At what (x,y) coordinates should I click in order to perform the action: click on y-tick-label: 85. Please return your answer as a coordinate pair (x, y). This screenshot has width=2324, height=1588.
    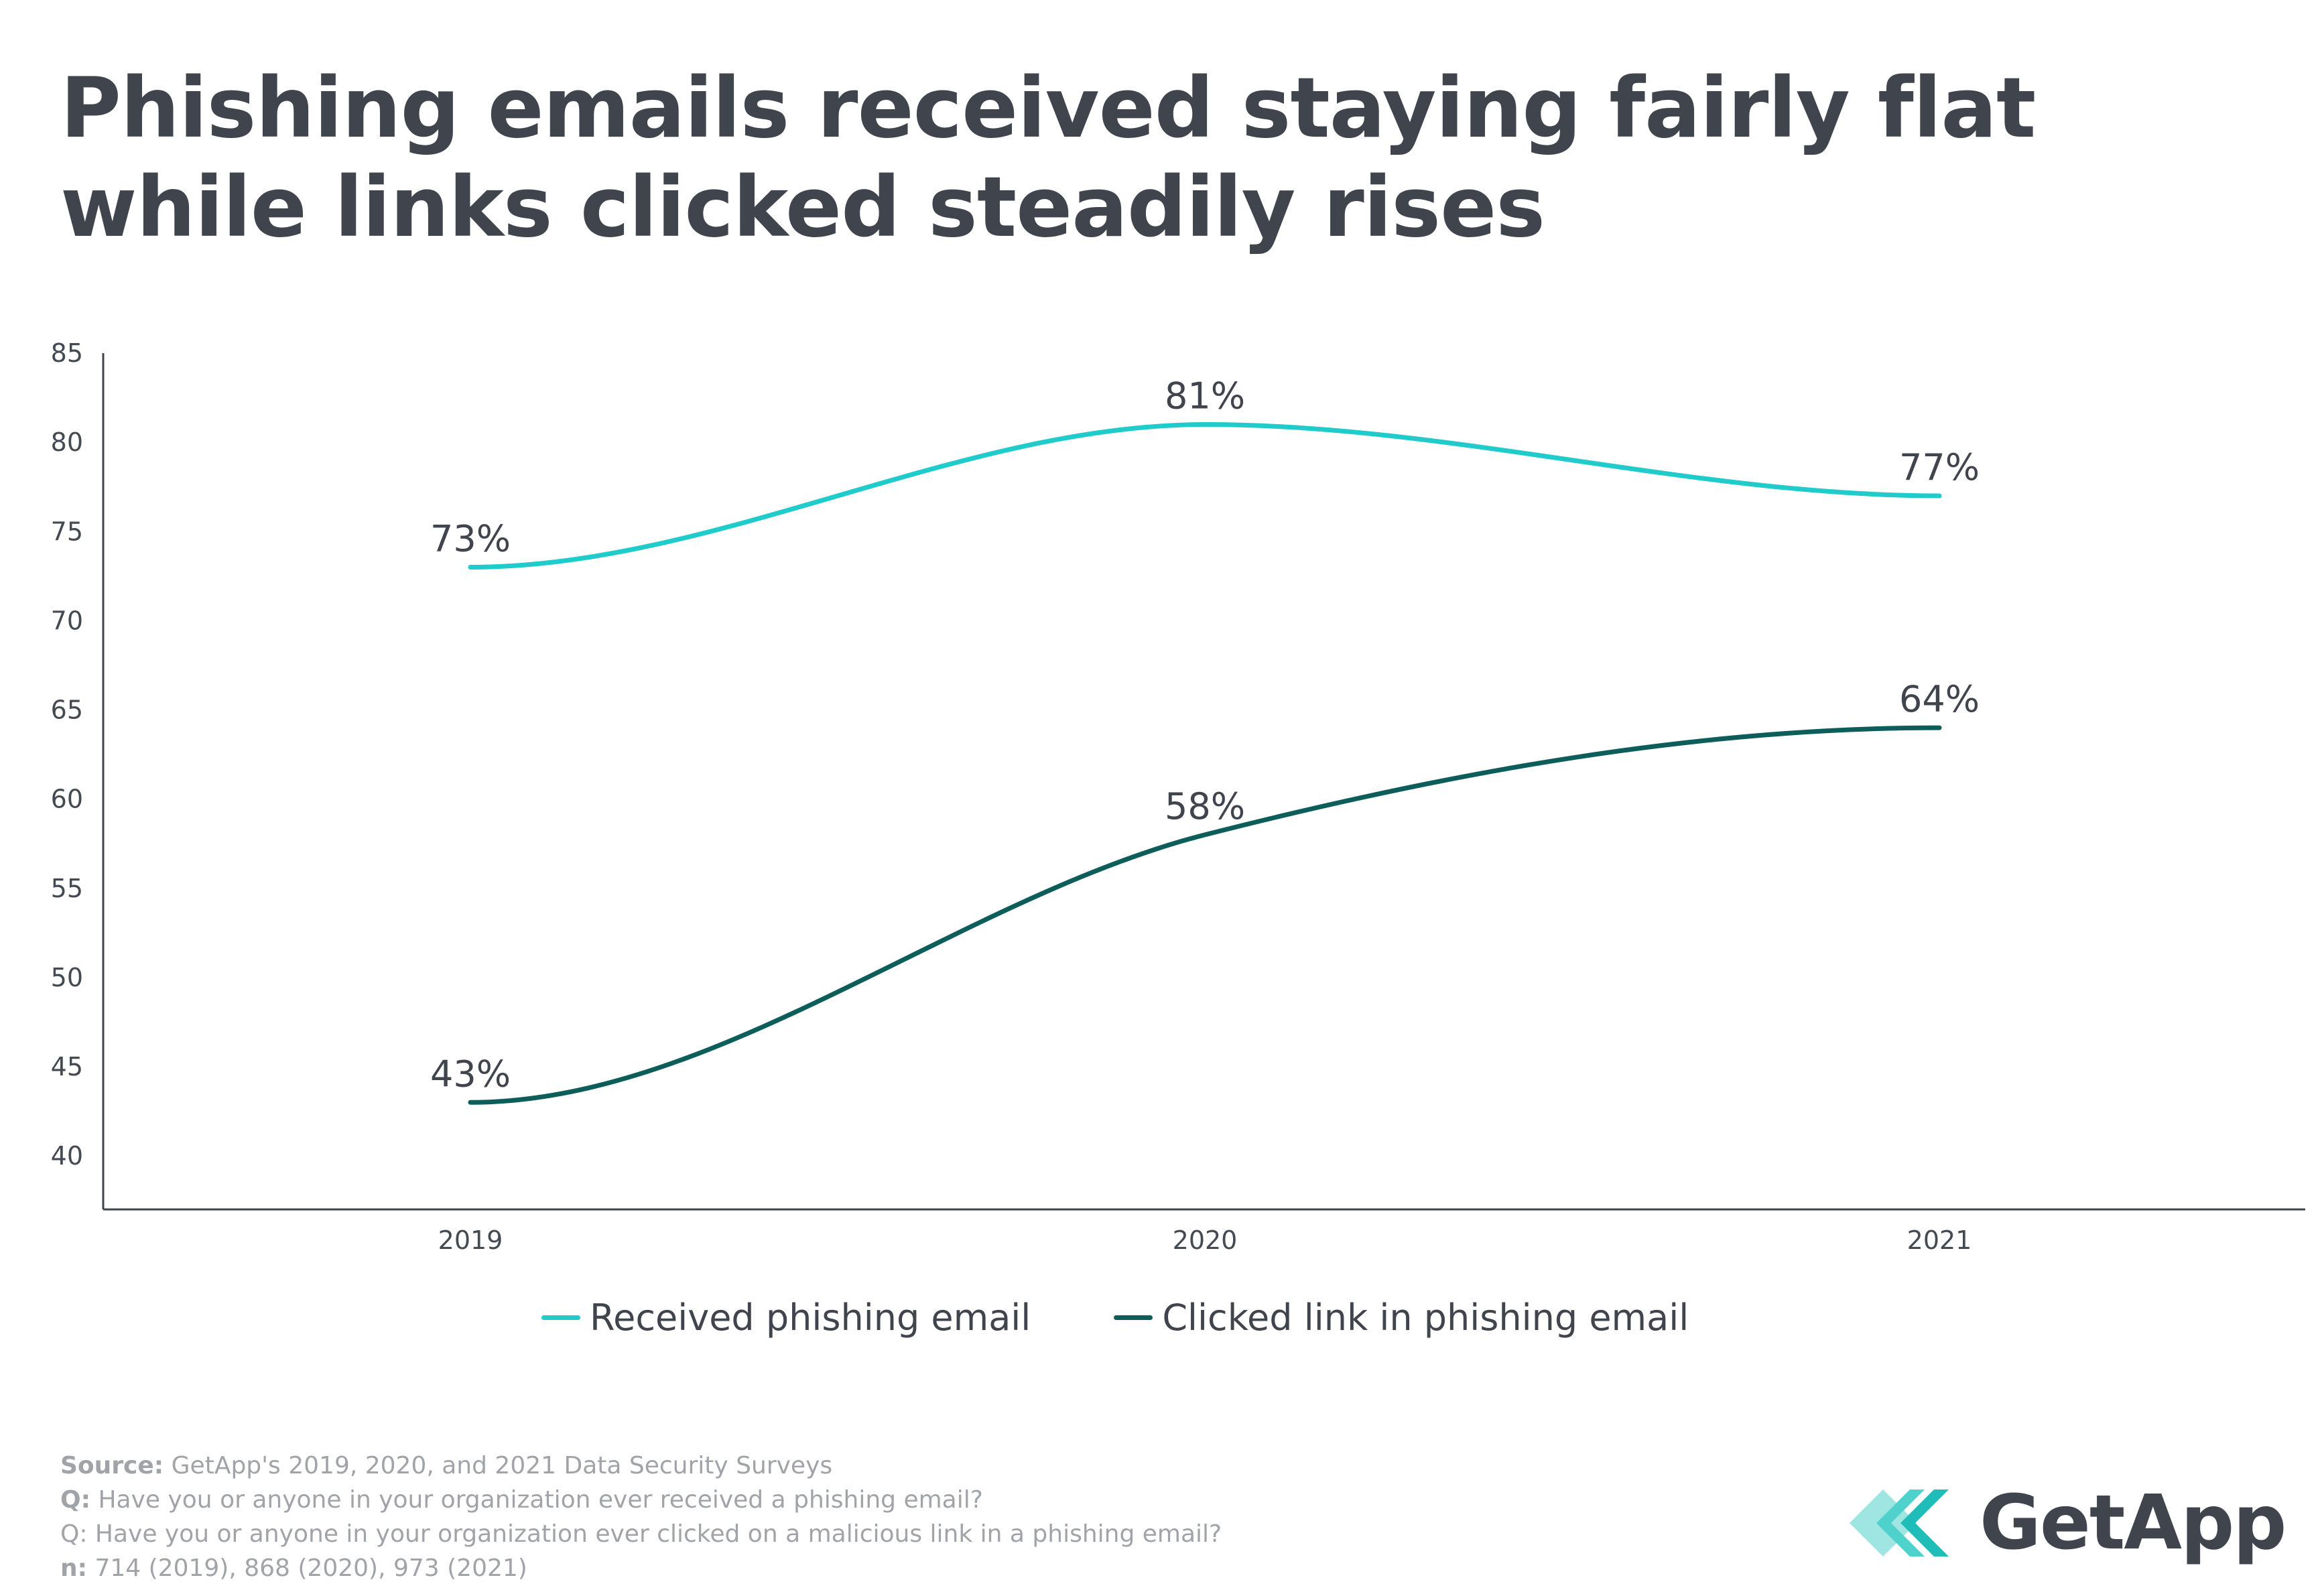
    Looking at the image, I should click on (67, 353).